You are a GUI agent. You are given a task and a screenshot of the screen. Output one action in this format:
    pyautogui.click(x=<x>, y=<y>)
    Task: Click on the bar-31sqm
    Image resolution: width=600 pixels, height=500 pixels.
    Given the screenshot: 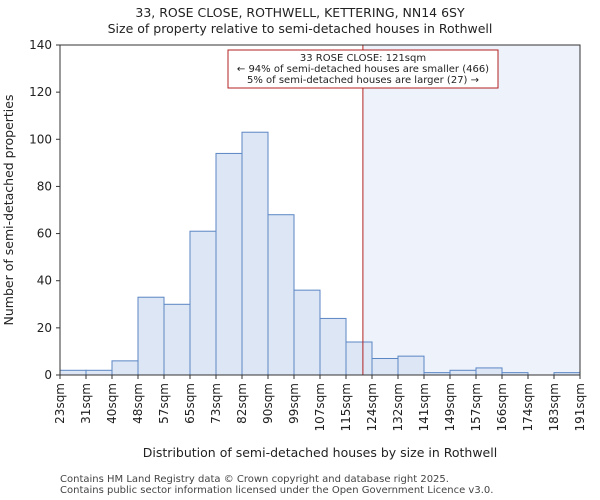 What is the action you would take?
    pyautogui.click(x=99, y=372)
    